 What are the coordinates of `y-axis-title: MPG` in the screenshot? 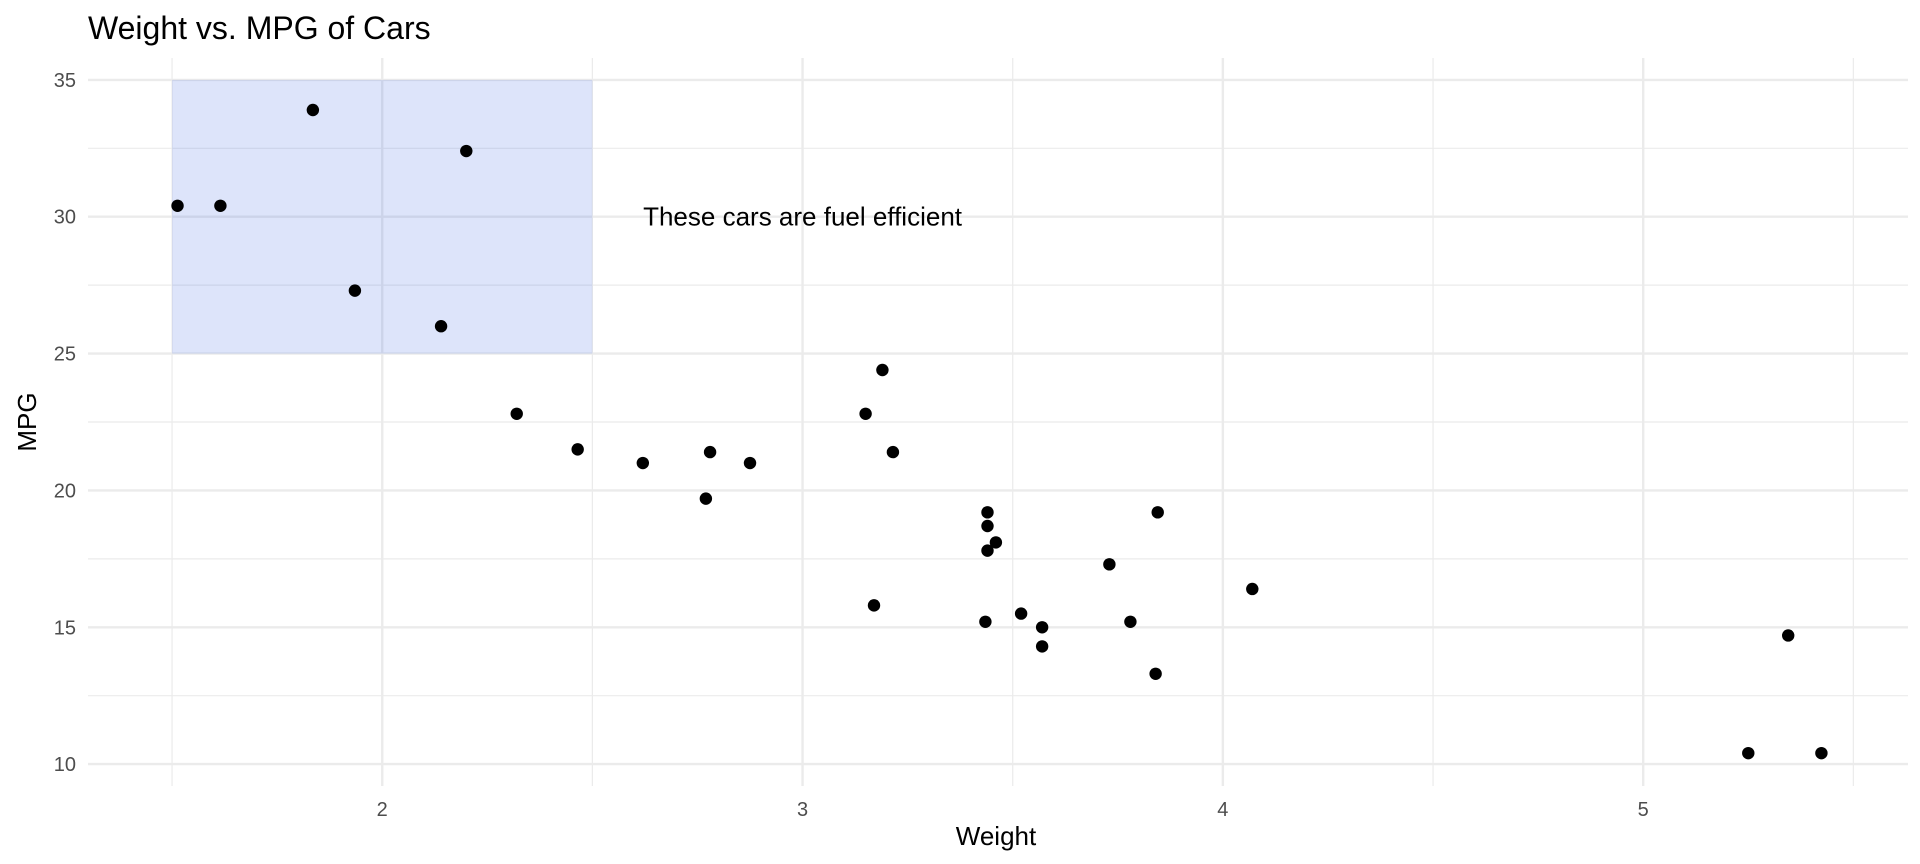 It's located at (27, 421).